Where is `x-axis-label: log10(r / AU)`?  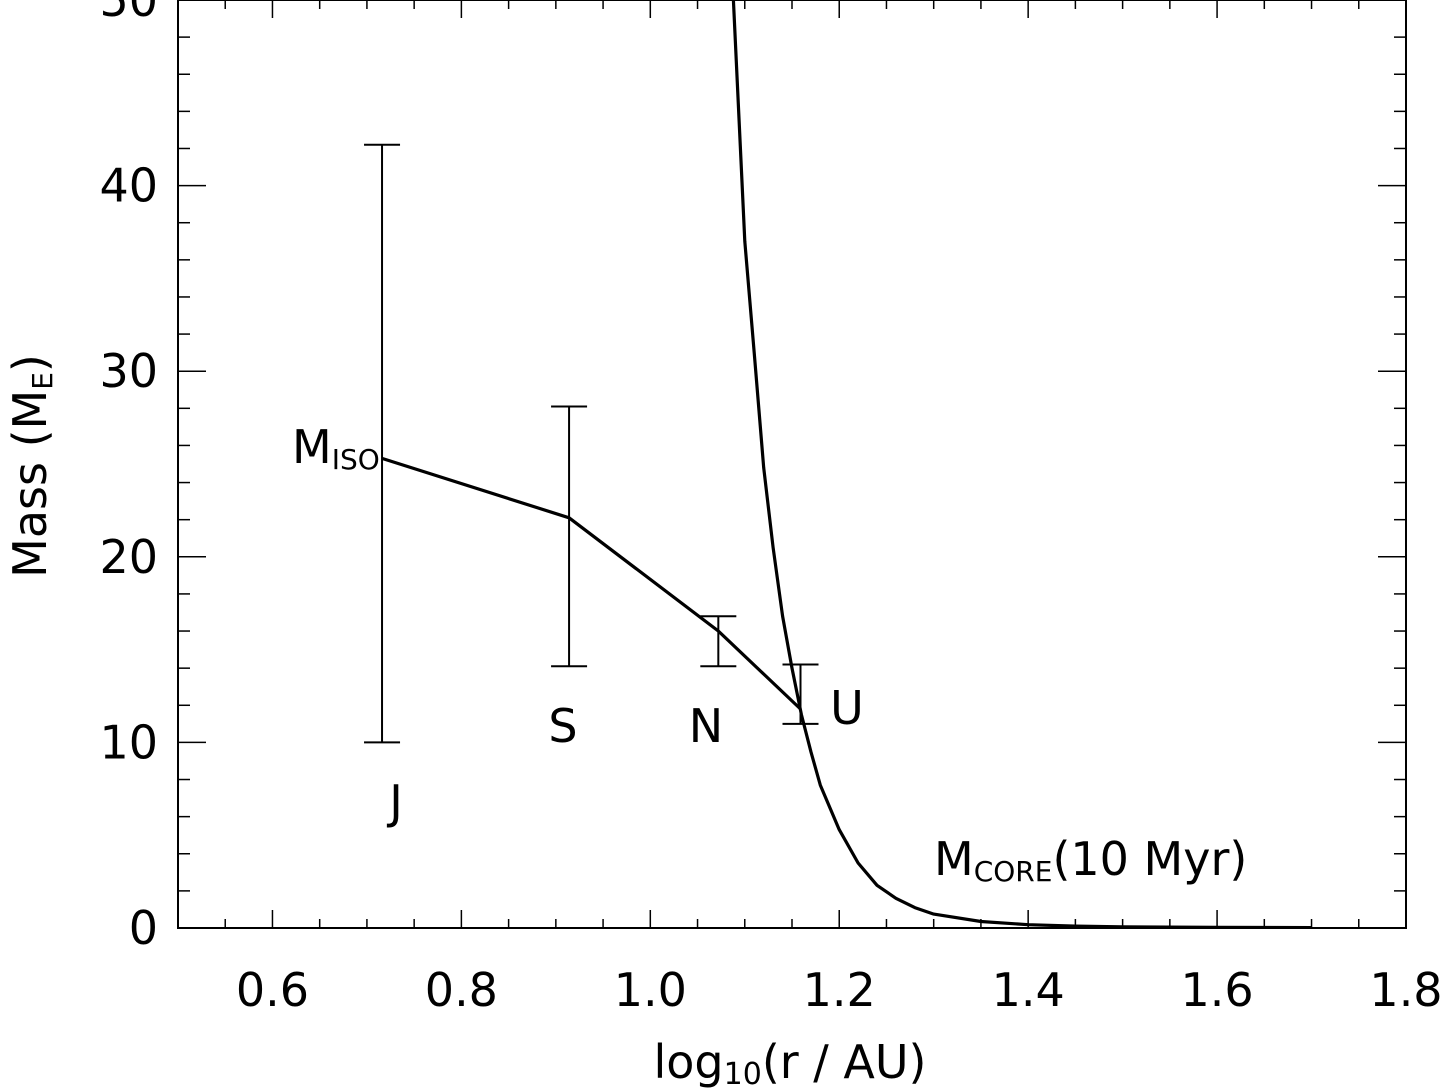 x-axis-label: log10(r / AU) is located at coordinates (790, 1062).